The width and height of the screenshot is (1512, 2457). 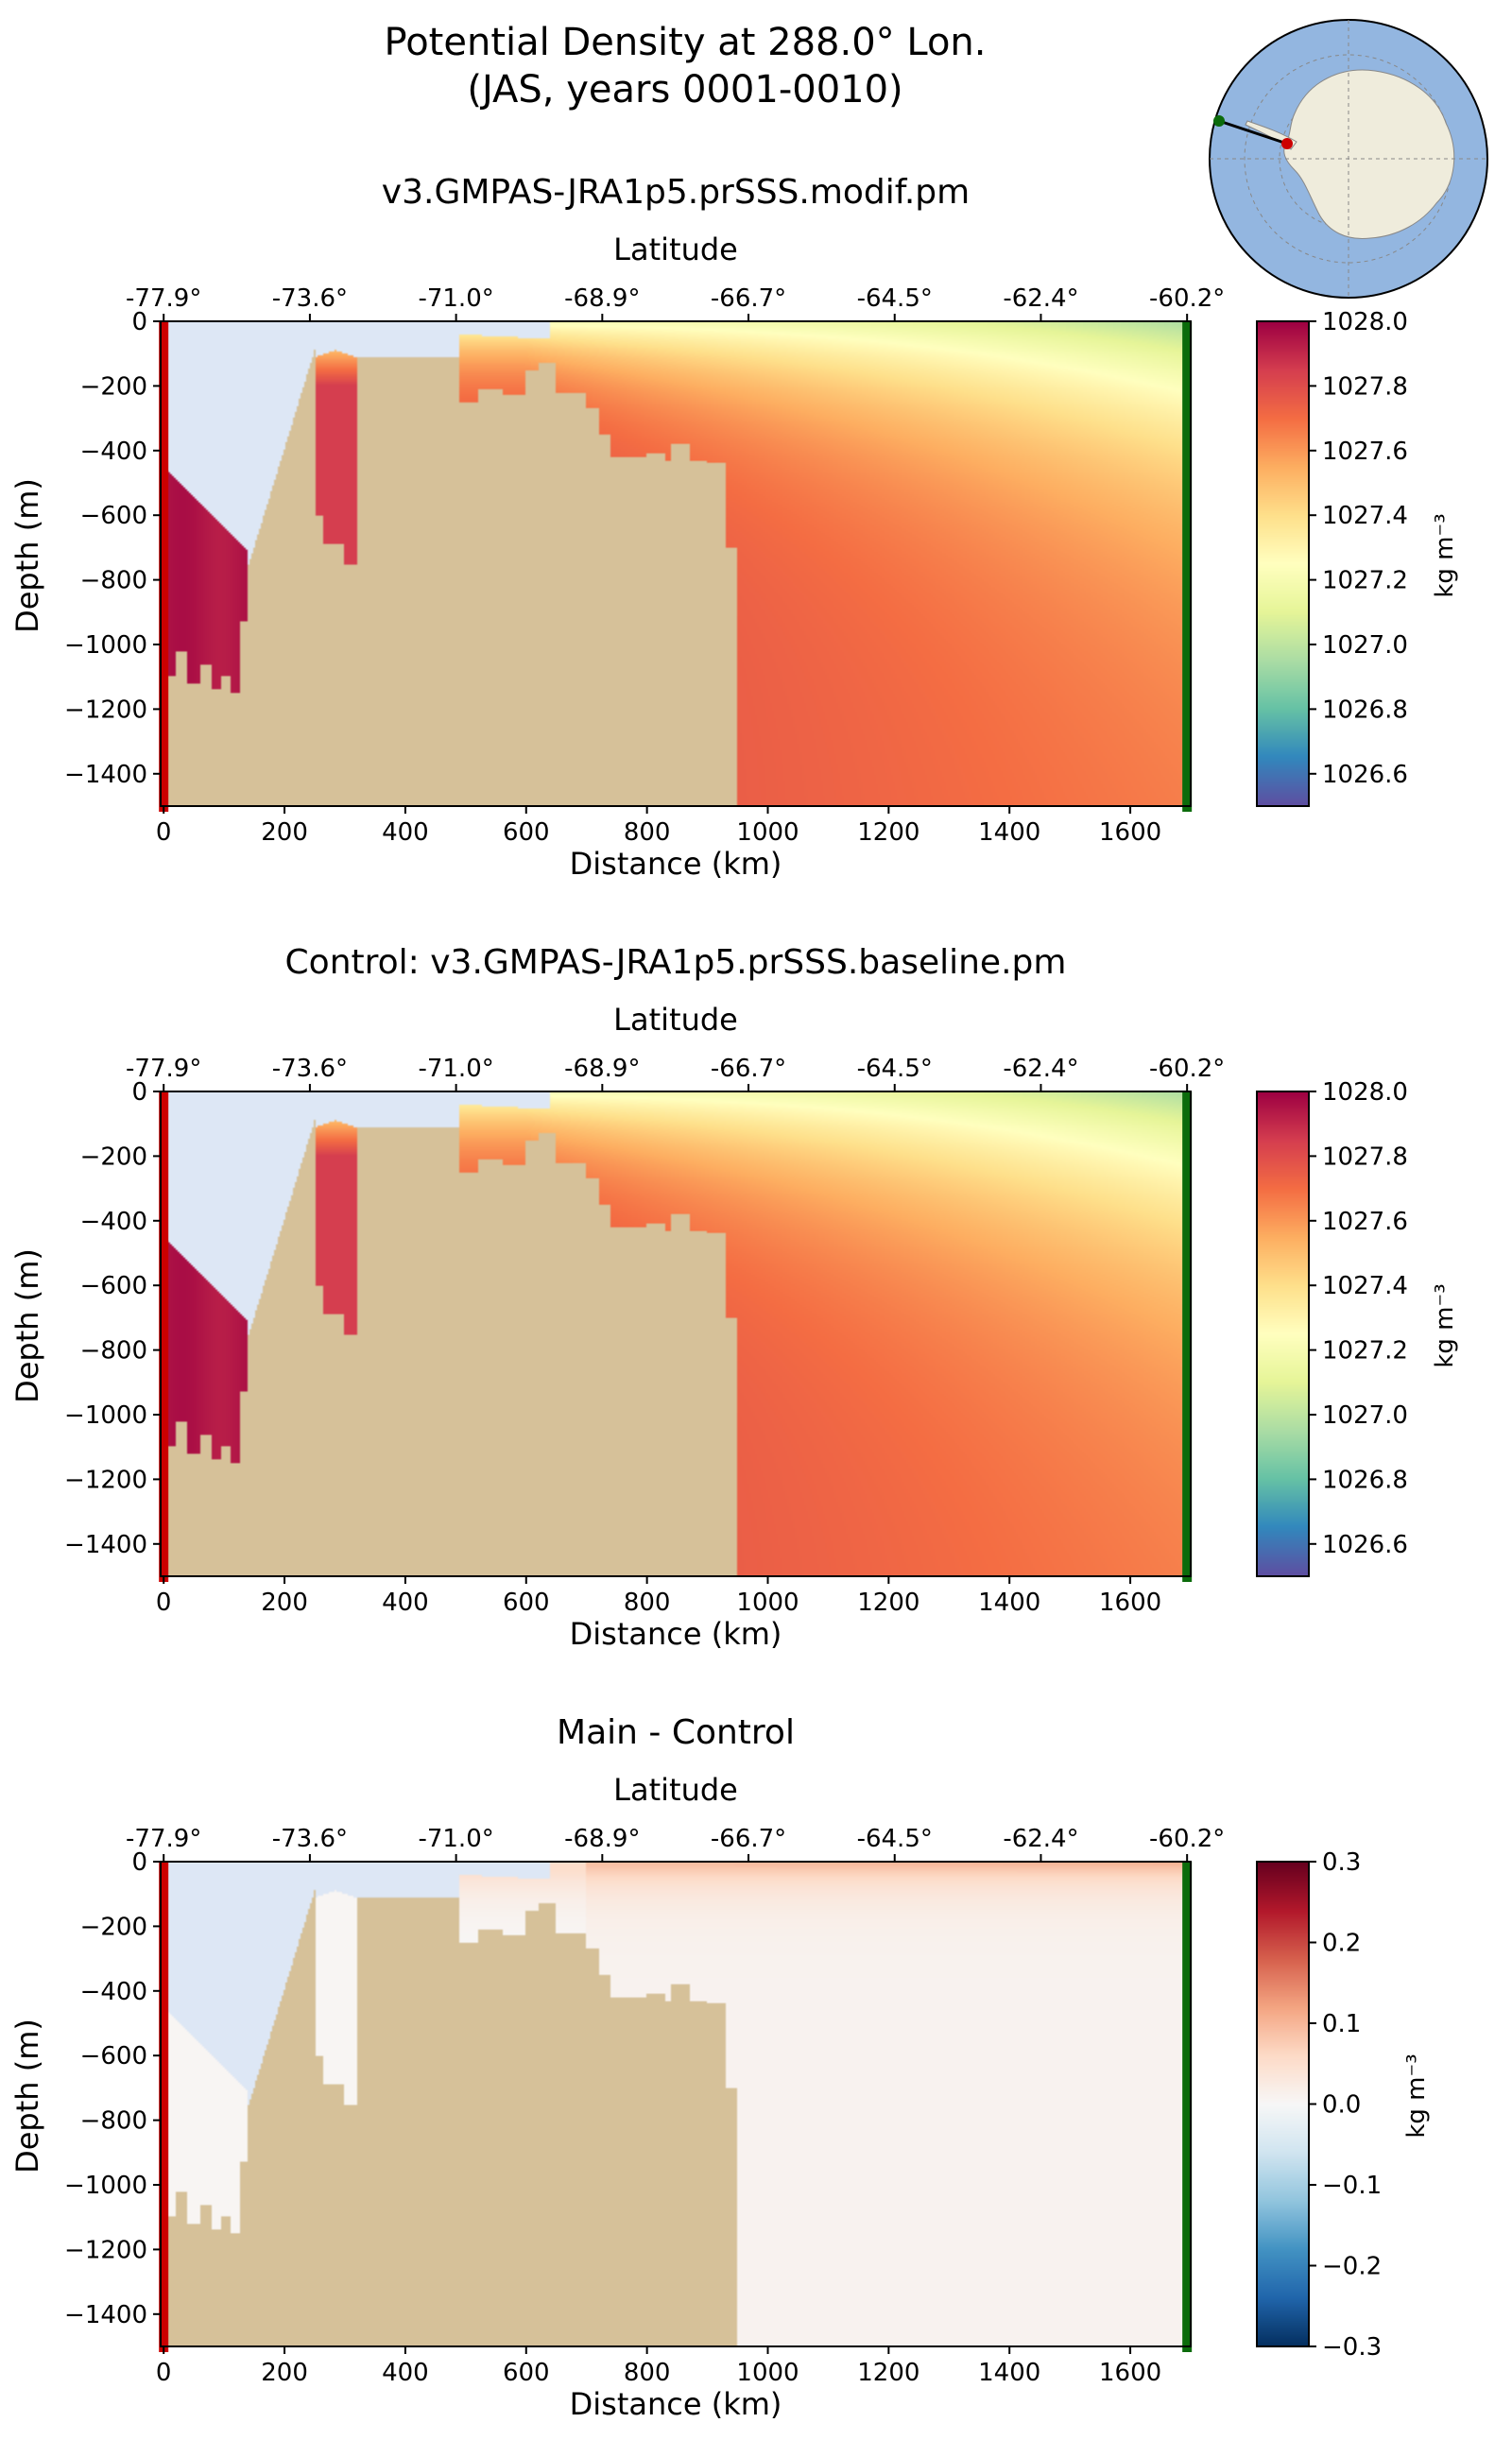 I want to click on panel-3-y-ticks: 0 −200 −400 −600 −800 −1000 −1200 −1400, so click(x=112, y=2088).